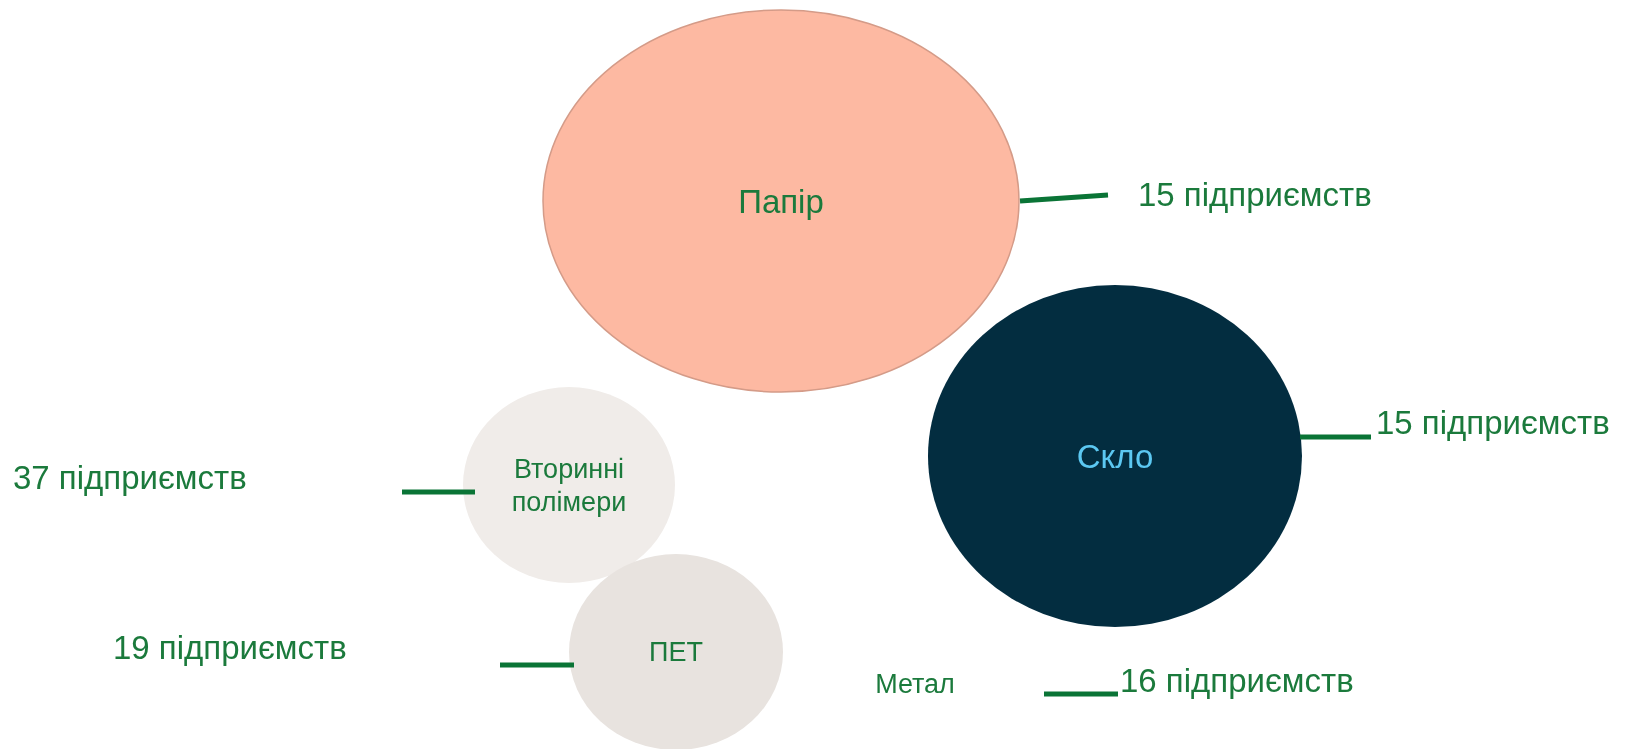  What do you see at coordinates (130, 477) in the screenshot?
I see `data-label: 37 підприємств` at bounding box center [130, 477].